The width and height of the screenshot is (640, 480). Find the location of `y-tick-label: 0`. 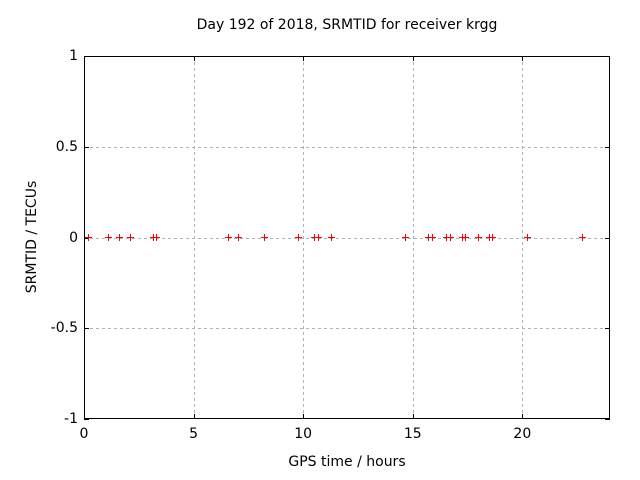

y-tick-label: 0 is located at coordinates (73, 237).